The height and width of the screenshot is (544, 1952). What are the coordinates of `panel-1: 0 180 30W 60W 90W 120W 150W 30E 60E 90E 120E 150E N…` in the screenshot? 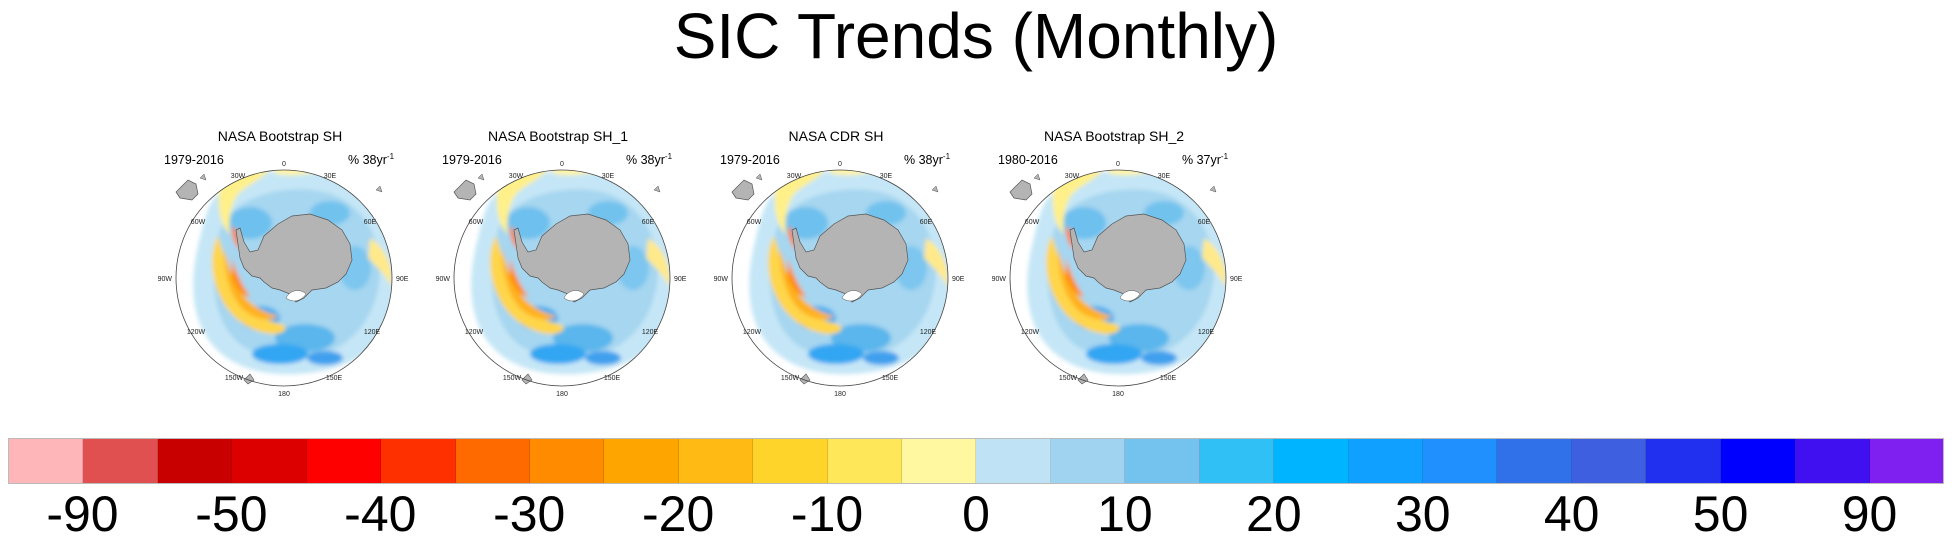 It's located at (280, 263).